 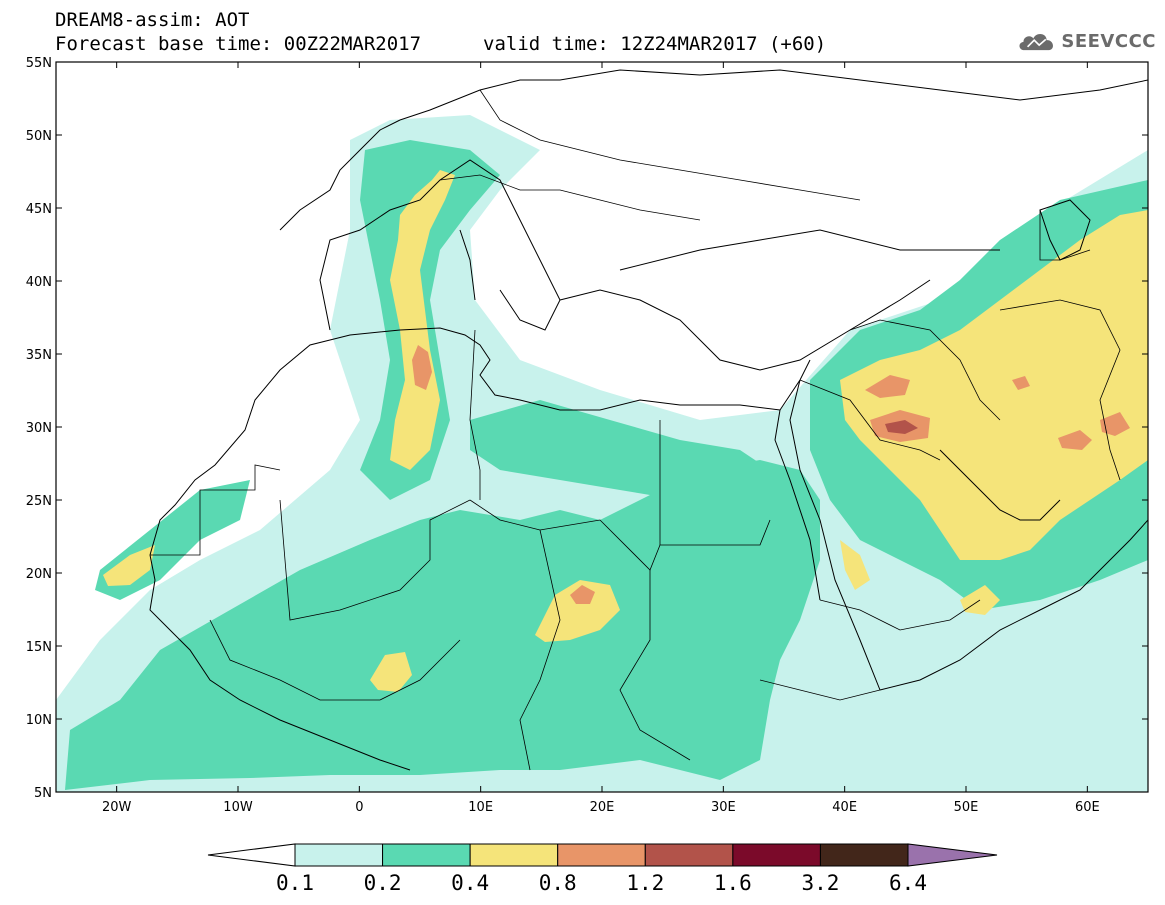 I want to click on cloud-icon, so click(x=1036, y=42).